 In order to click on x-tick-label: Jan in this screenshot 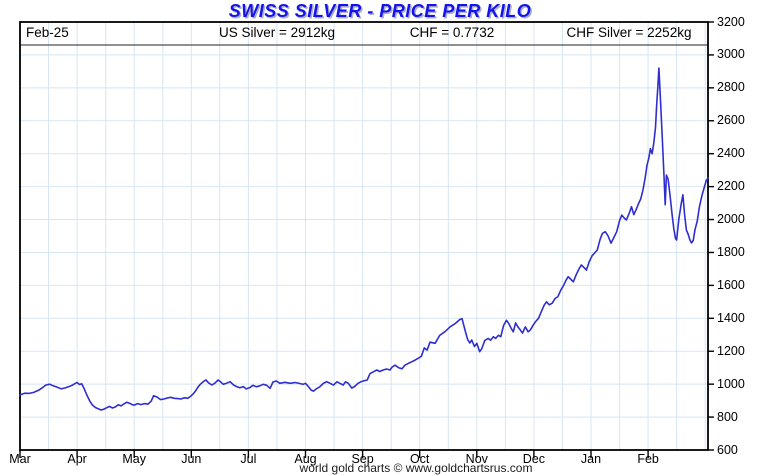, I will do `click(591, 459)`.